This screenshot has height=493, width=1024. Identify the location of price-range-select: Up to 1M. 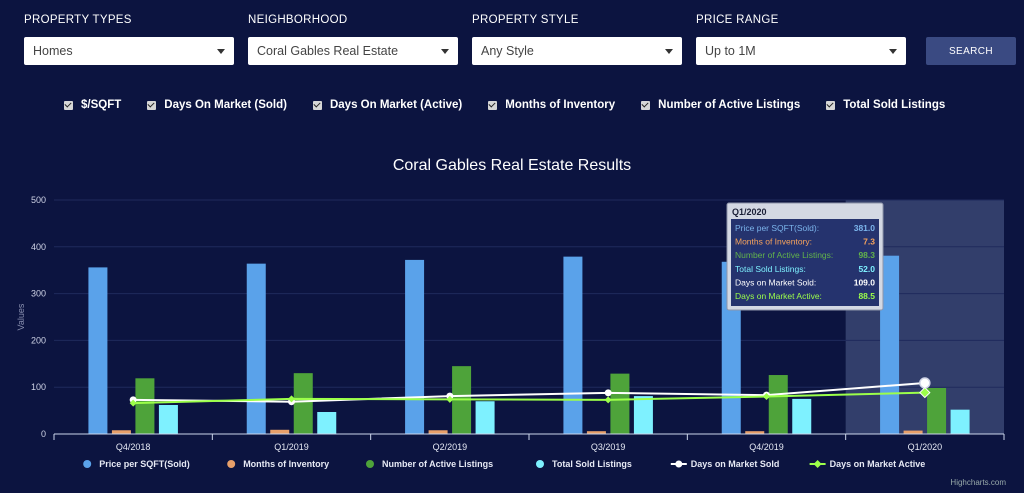
(801, 51).